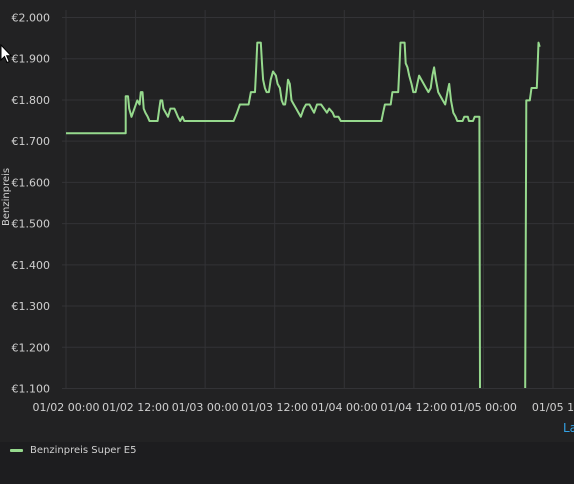 The width and height of the screenshot is (574, 484). Describe the element at coordinates (135, 407) in the screenshot. I see `x-tick-label: 01/02 12:00` at that location.